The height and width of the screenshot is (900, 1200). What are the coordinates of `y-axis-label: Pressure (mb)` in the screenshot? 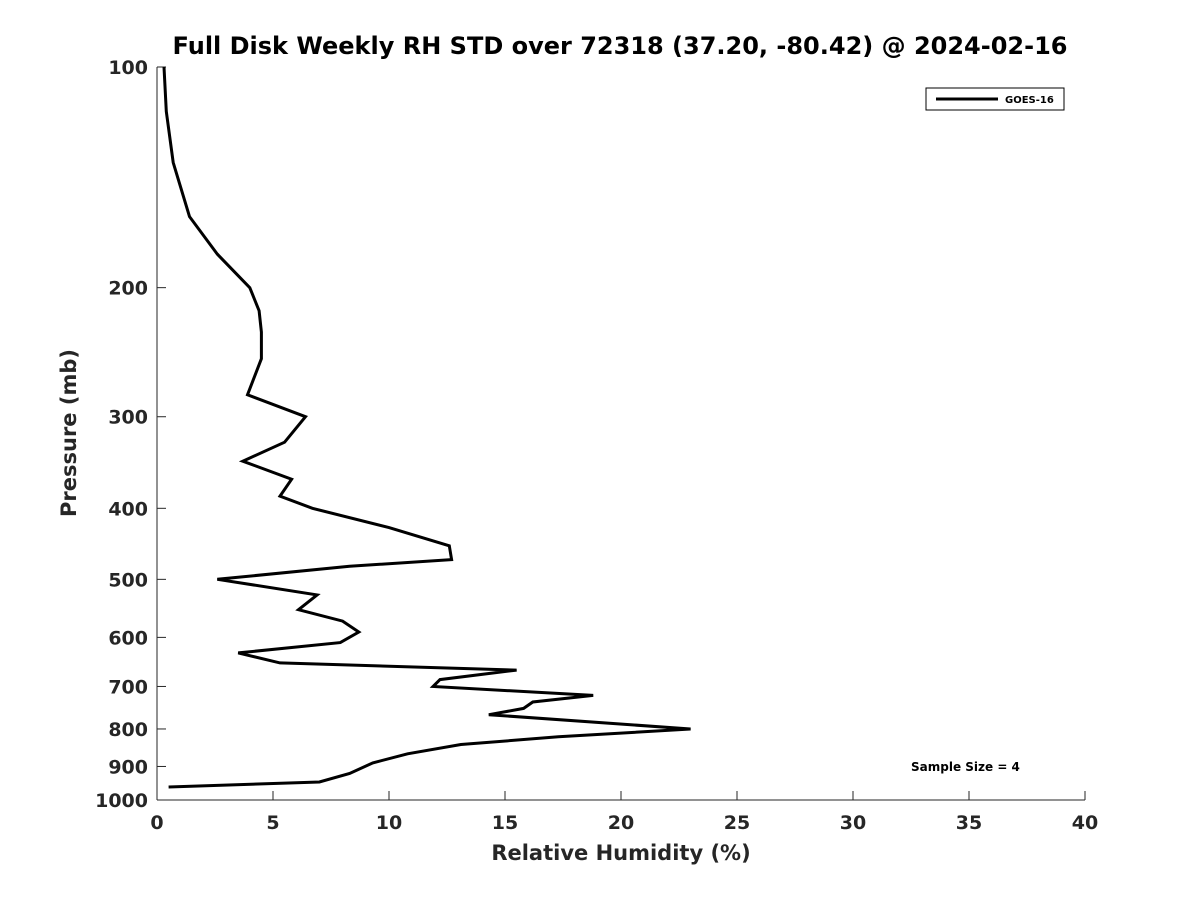 It's located at (69, 433).